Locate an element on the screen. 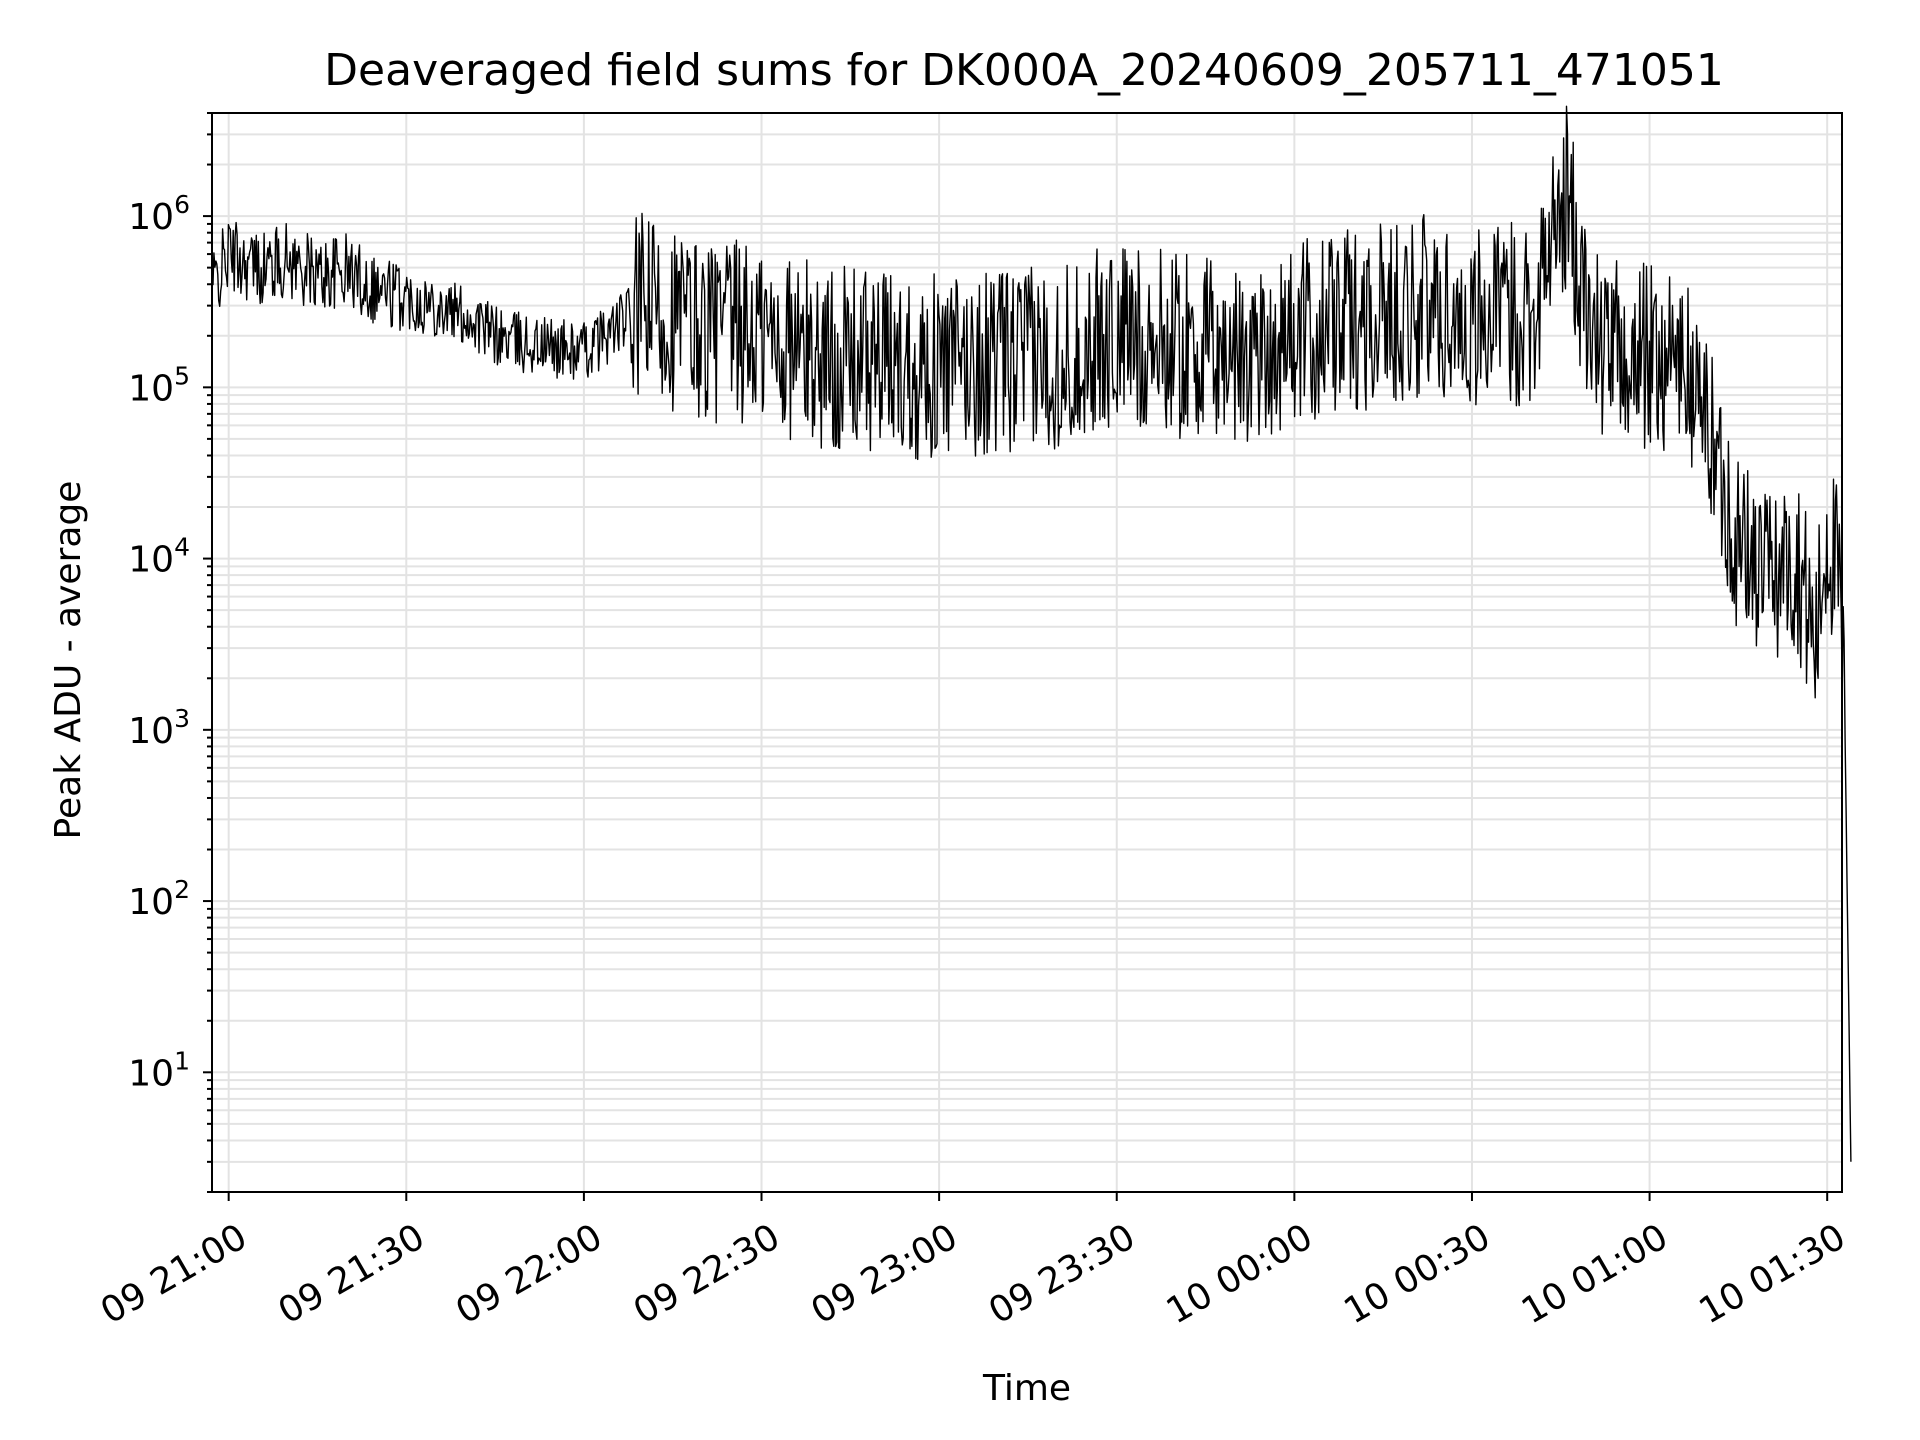  y-tick-label: 10² is located at coordinates (159, 899).